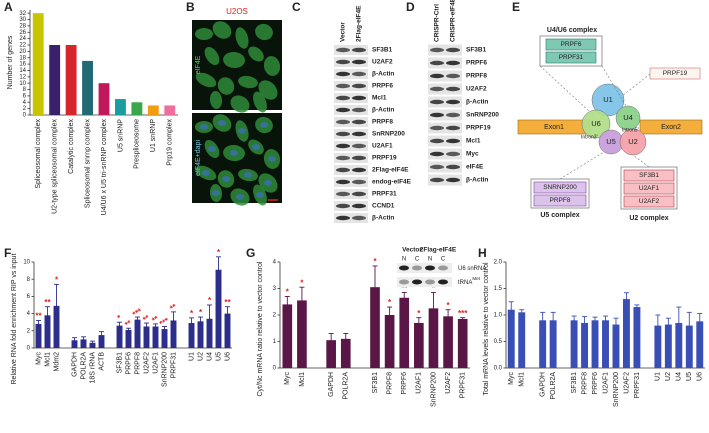  What do you see at coordinates (476, 63) in the screenshot?
I see `protein-label: PRPF6` at bounding box center [476, 63].